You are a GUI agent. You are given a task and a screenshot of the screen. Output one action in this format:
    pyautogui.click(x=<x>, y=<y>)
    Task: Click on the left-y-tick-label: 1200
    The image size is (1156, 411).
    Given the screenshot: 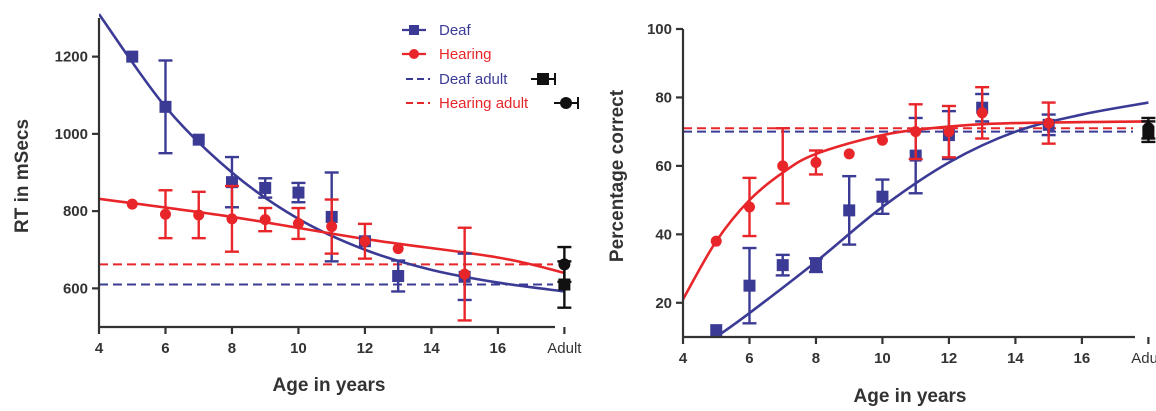 What is the action you would take?
    pyautogui.click(x=71, y=57)
    